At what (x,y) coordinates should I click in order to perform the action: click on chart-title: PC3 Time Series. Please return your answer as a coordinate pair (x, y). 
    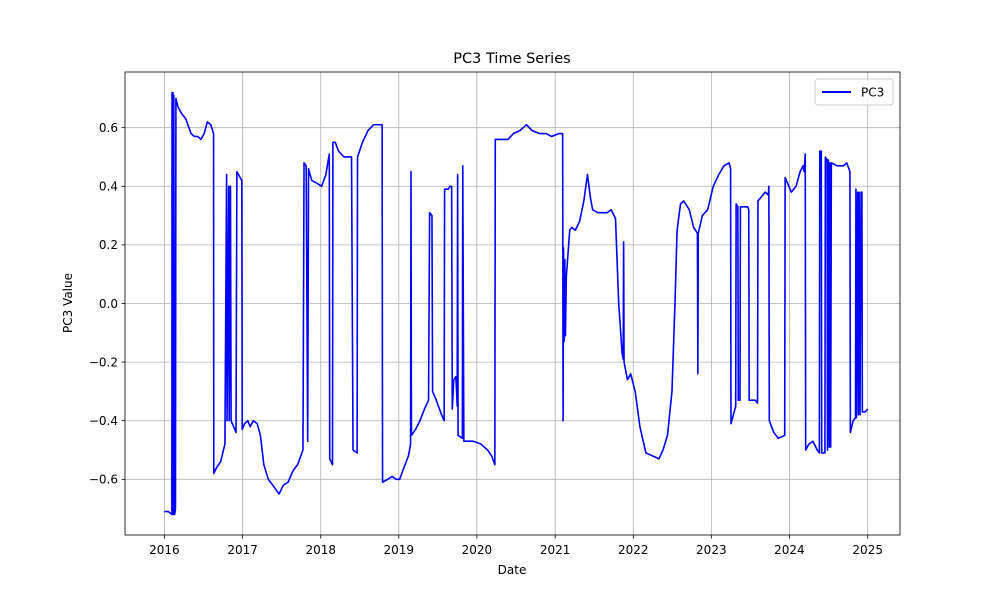
    Looking at the image, I should click on (511, 59).